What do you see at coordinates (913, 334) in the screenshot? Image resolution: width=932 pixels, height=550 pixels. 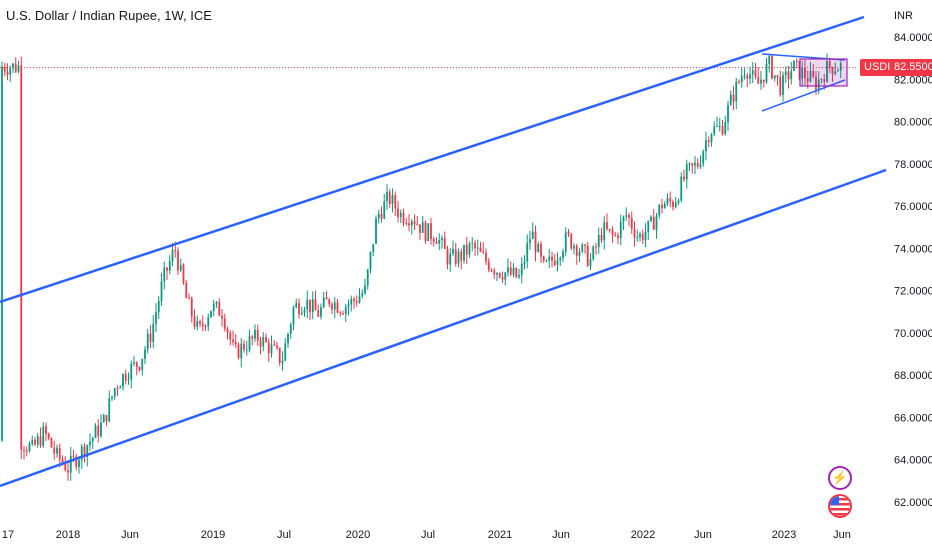 I see `y-tick-label: 70.0000` at bounding box center [913, 334].